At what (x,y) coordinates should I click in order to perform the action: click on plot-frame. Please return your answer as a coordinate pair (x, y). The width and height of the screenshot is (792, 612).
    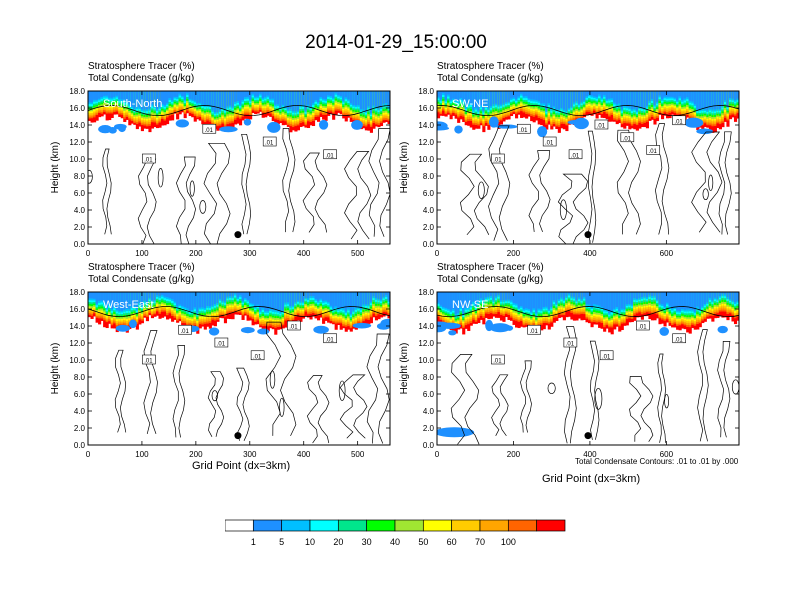
    Looking at the image, I should click on (588, 167).